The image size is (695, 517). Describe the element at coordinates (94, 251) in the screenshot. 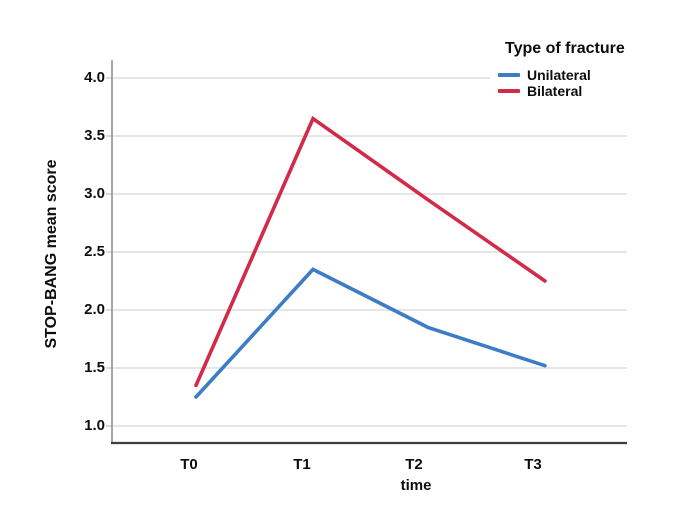

I see `y-tick-label: 2.5` at that location.